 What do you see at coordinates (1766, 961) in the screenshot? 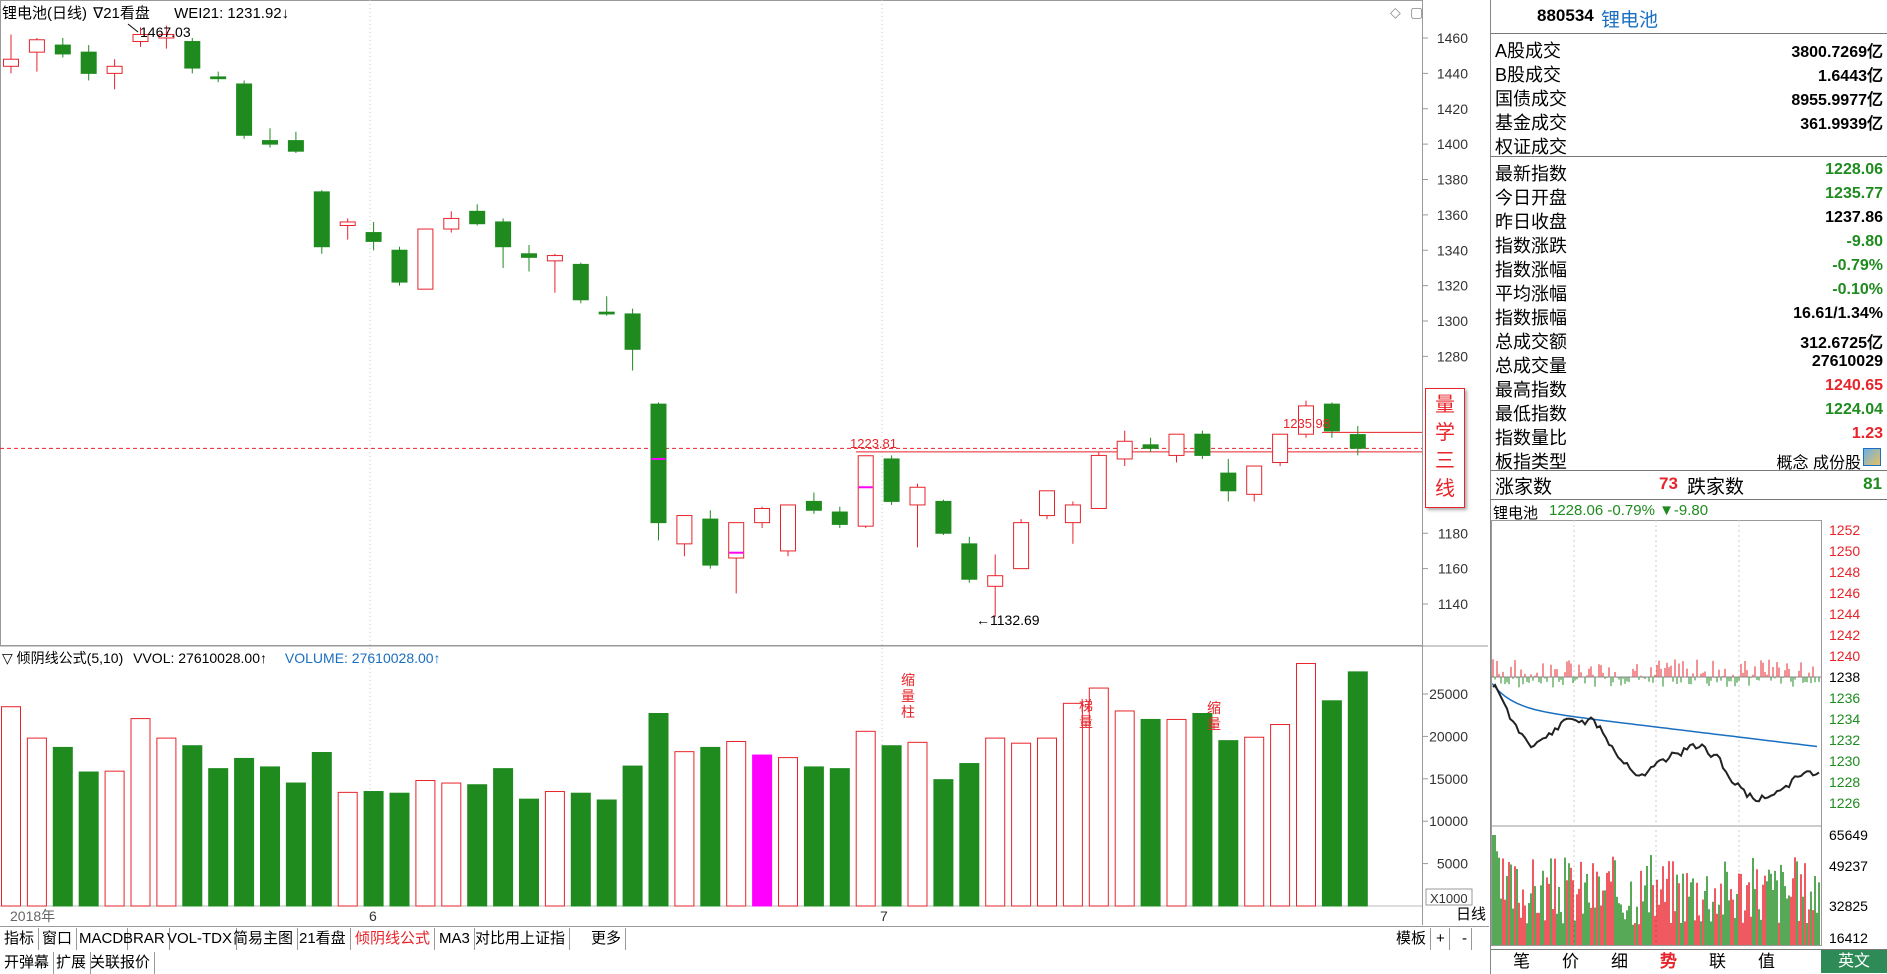
I see `panel-tab: 值` at bounding box center [1766, 961].